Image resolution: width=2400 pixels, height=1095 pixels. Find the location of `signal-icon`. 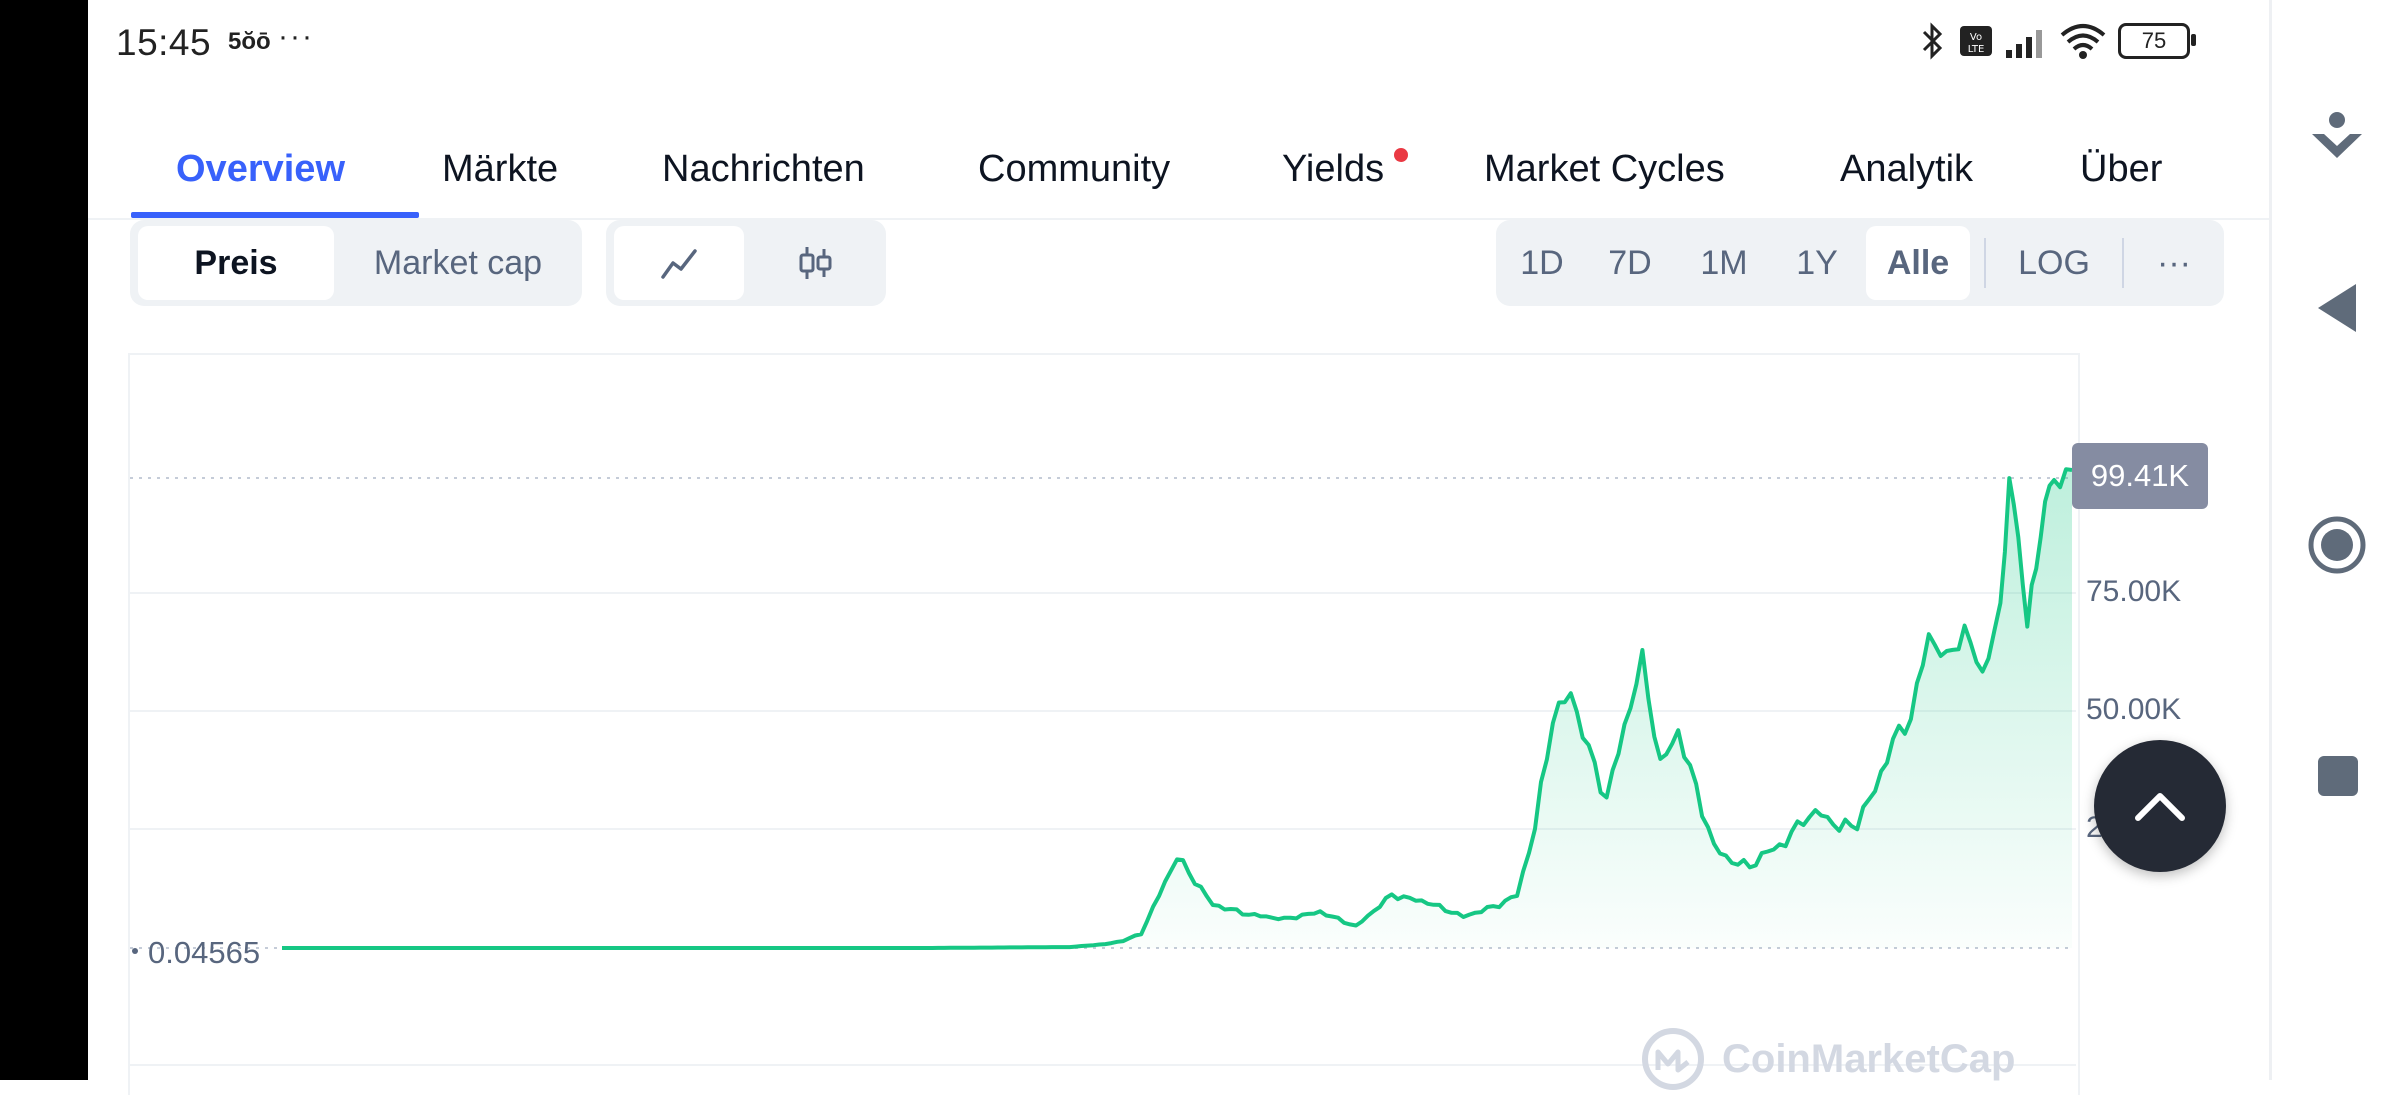

signal-icon is located at coordinates (2024, 44).